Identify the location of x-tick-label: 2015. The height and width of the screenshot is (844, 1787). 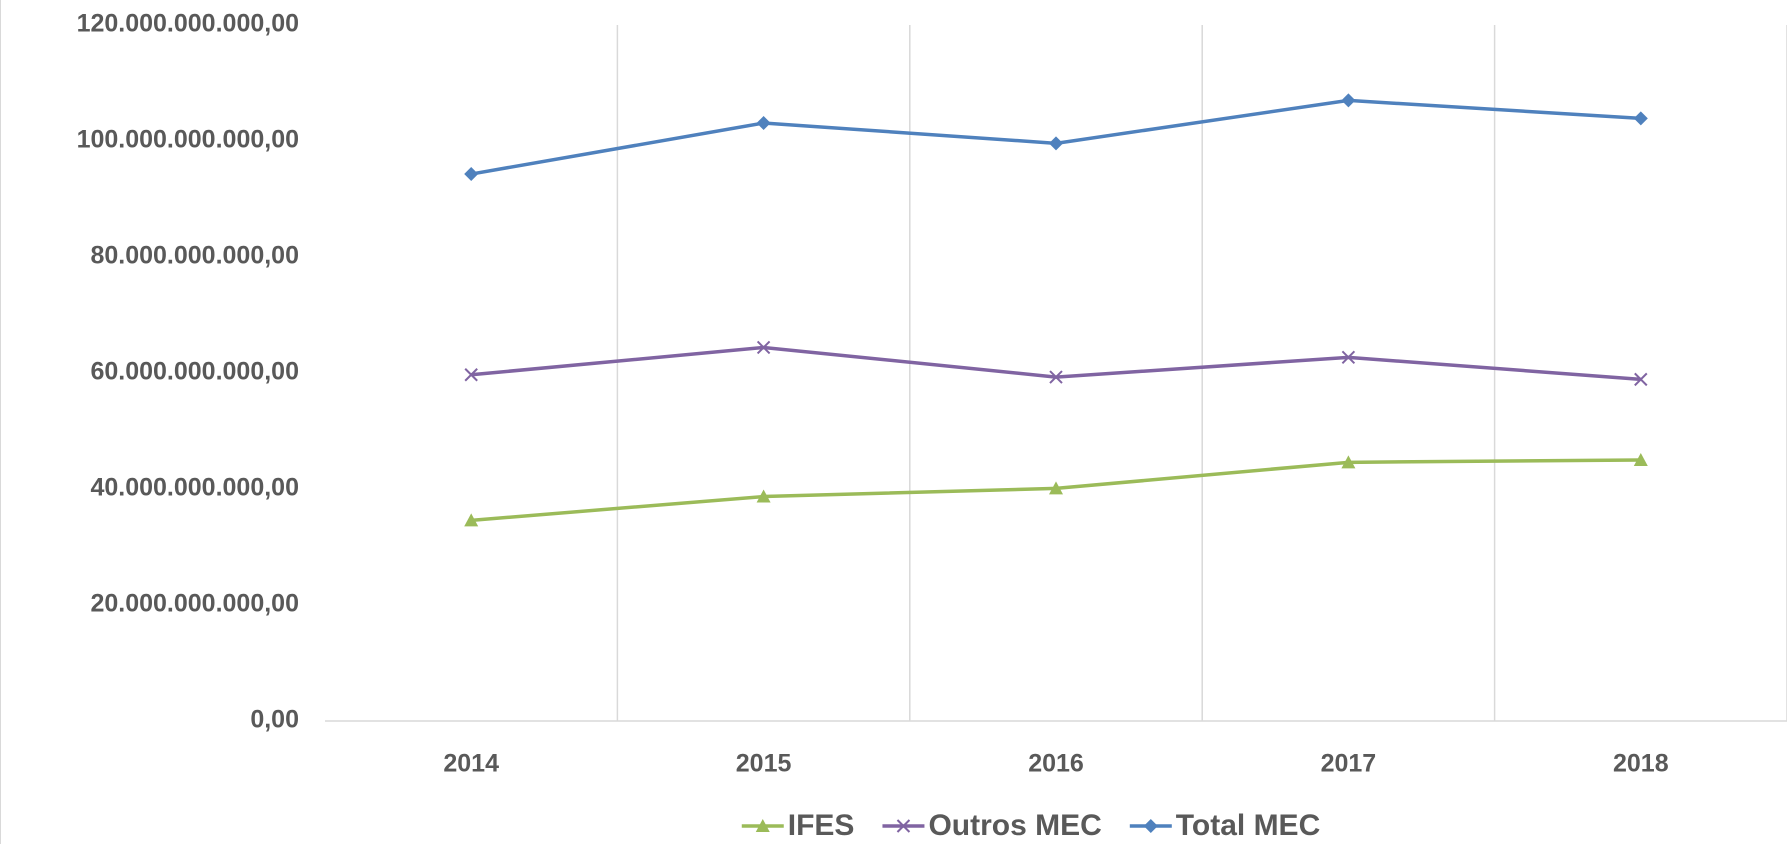
(764, 764).